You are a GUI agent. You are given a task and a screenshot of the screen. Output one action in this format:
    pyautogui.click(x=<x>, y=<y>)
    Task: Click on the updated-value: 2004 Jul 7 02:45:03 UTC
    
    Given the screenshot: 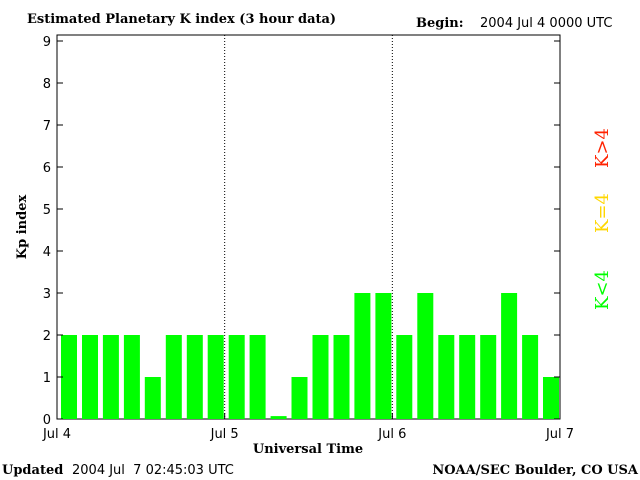 What is the action you would take?
    pyautogui.click(x=153, y=470)
    